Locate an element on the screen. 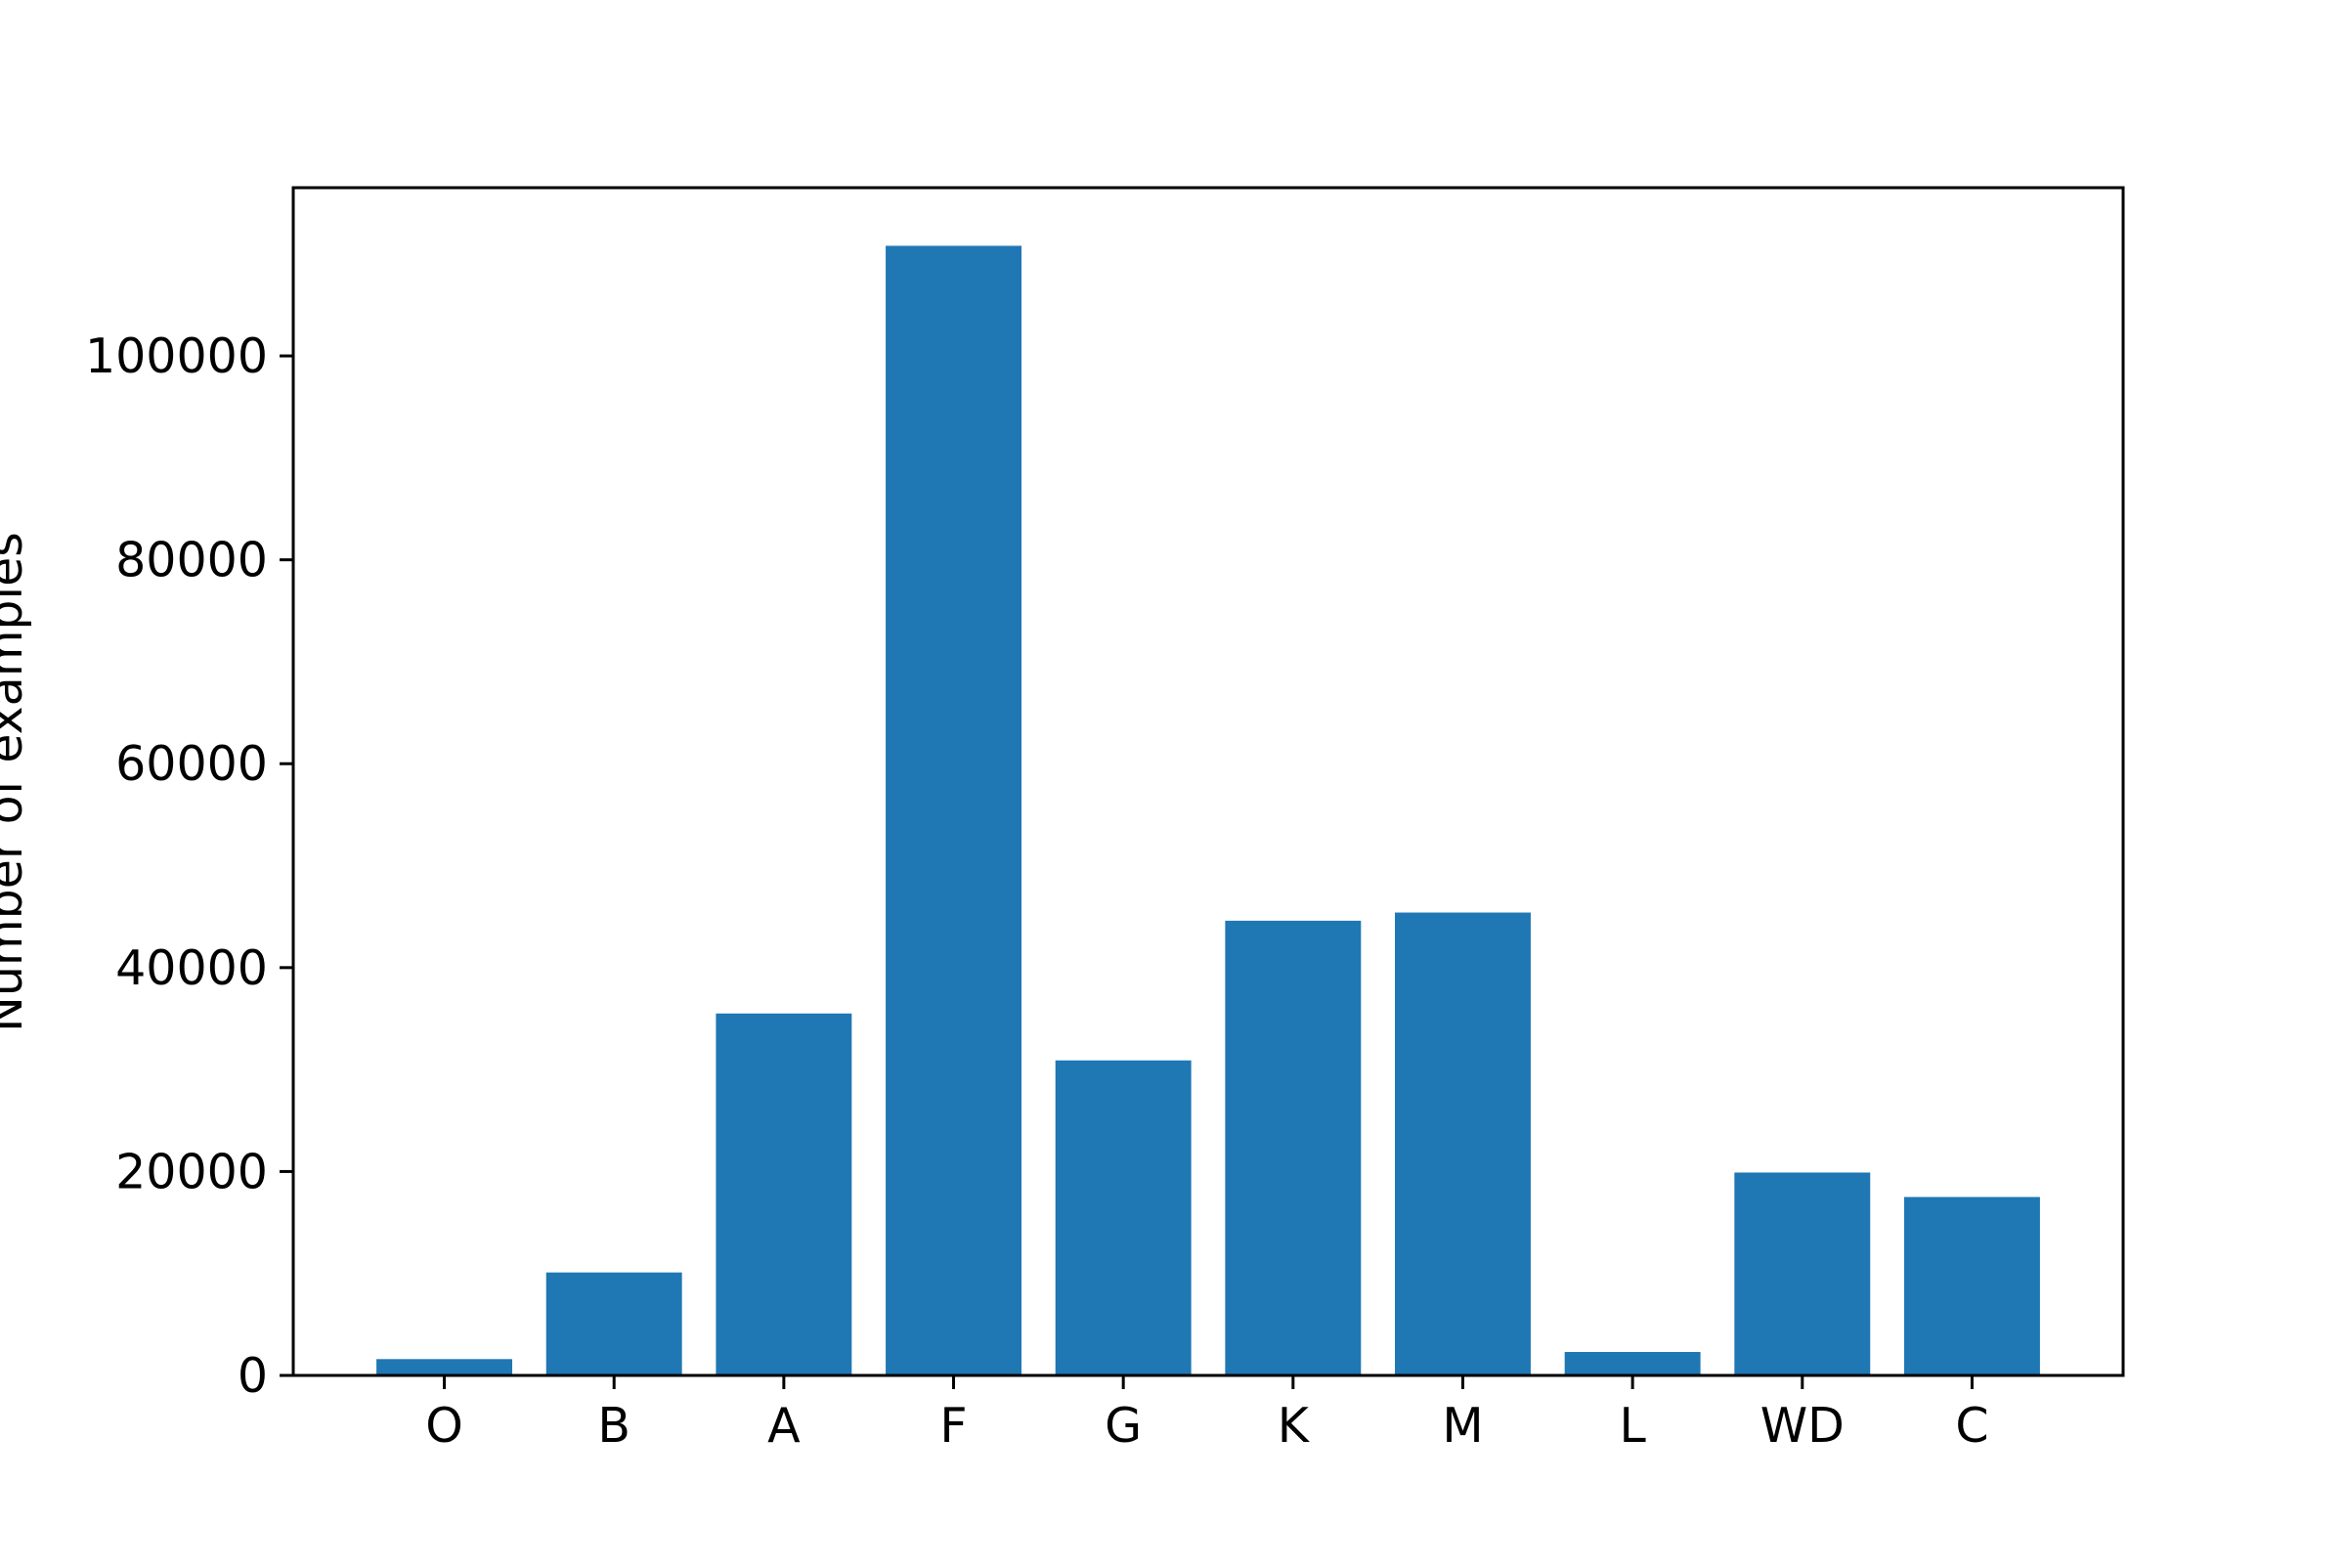 This screenshot has width=2346, height=1568. bar-f is located at coordinates (953, 810).